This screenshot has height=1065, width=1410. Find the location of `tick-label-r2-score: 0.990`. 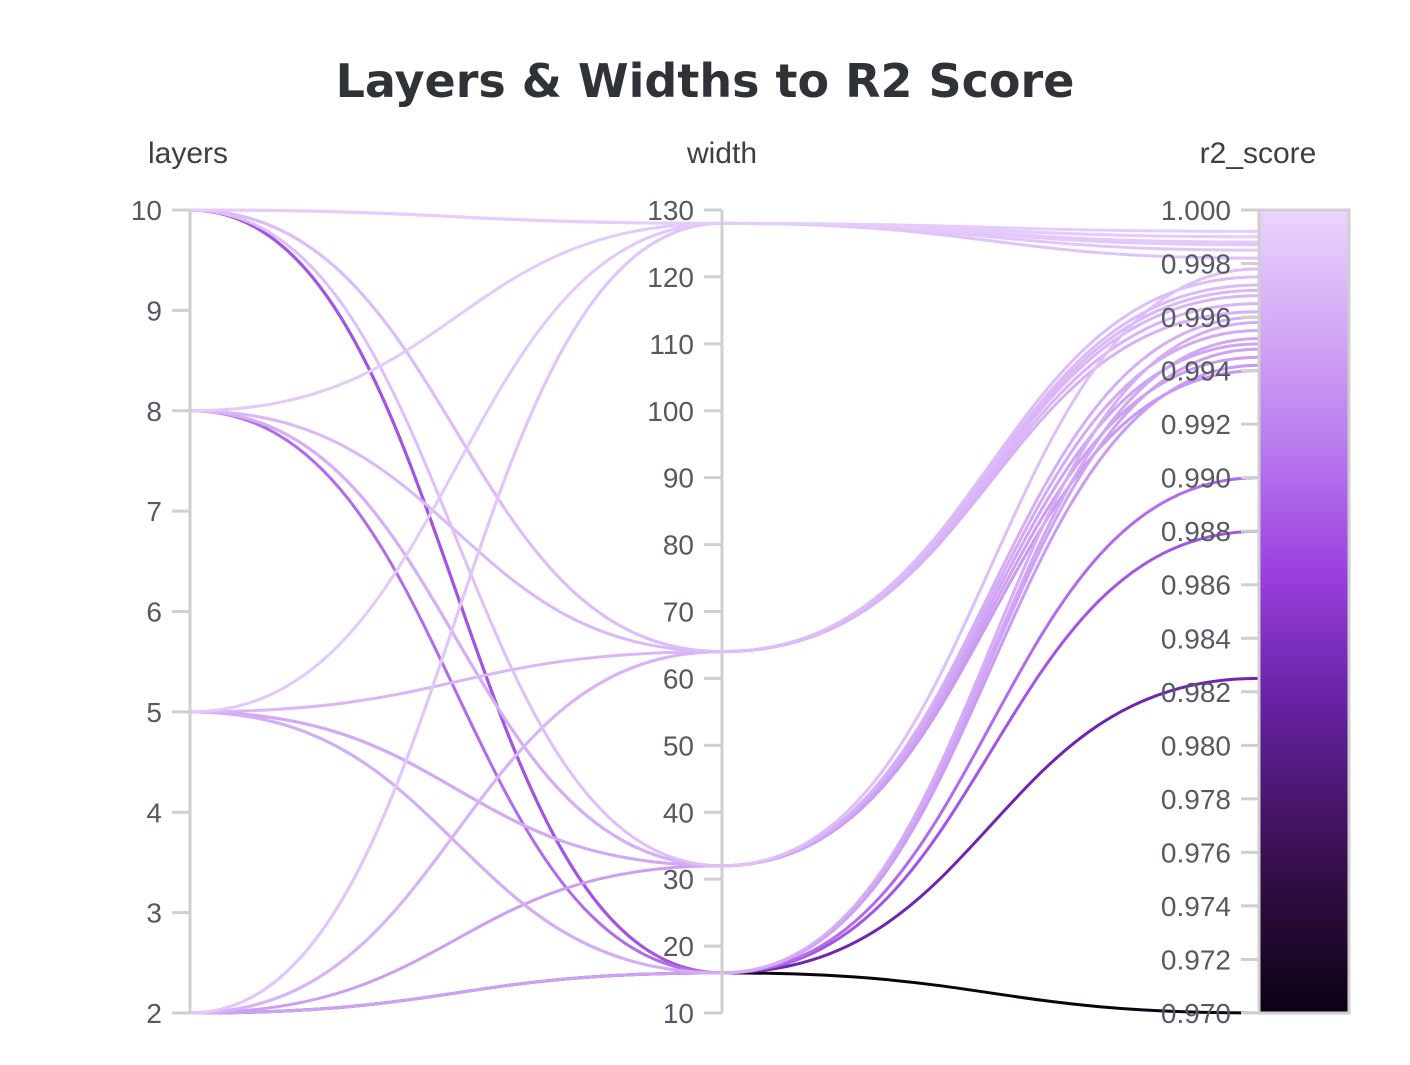

tick-label-r2-score: 0.990 is located at coordinates (1196, 478).